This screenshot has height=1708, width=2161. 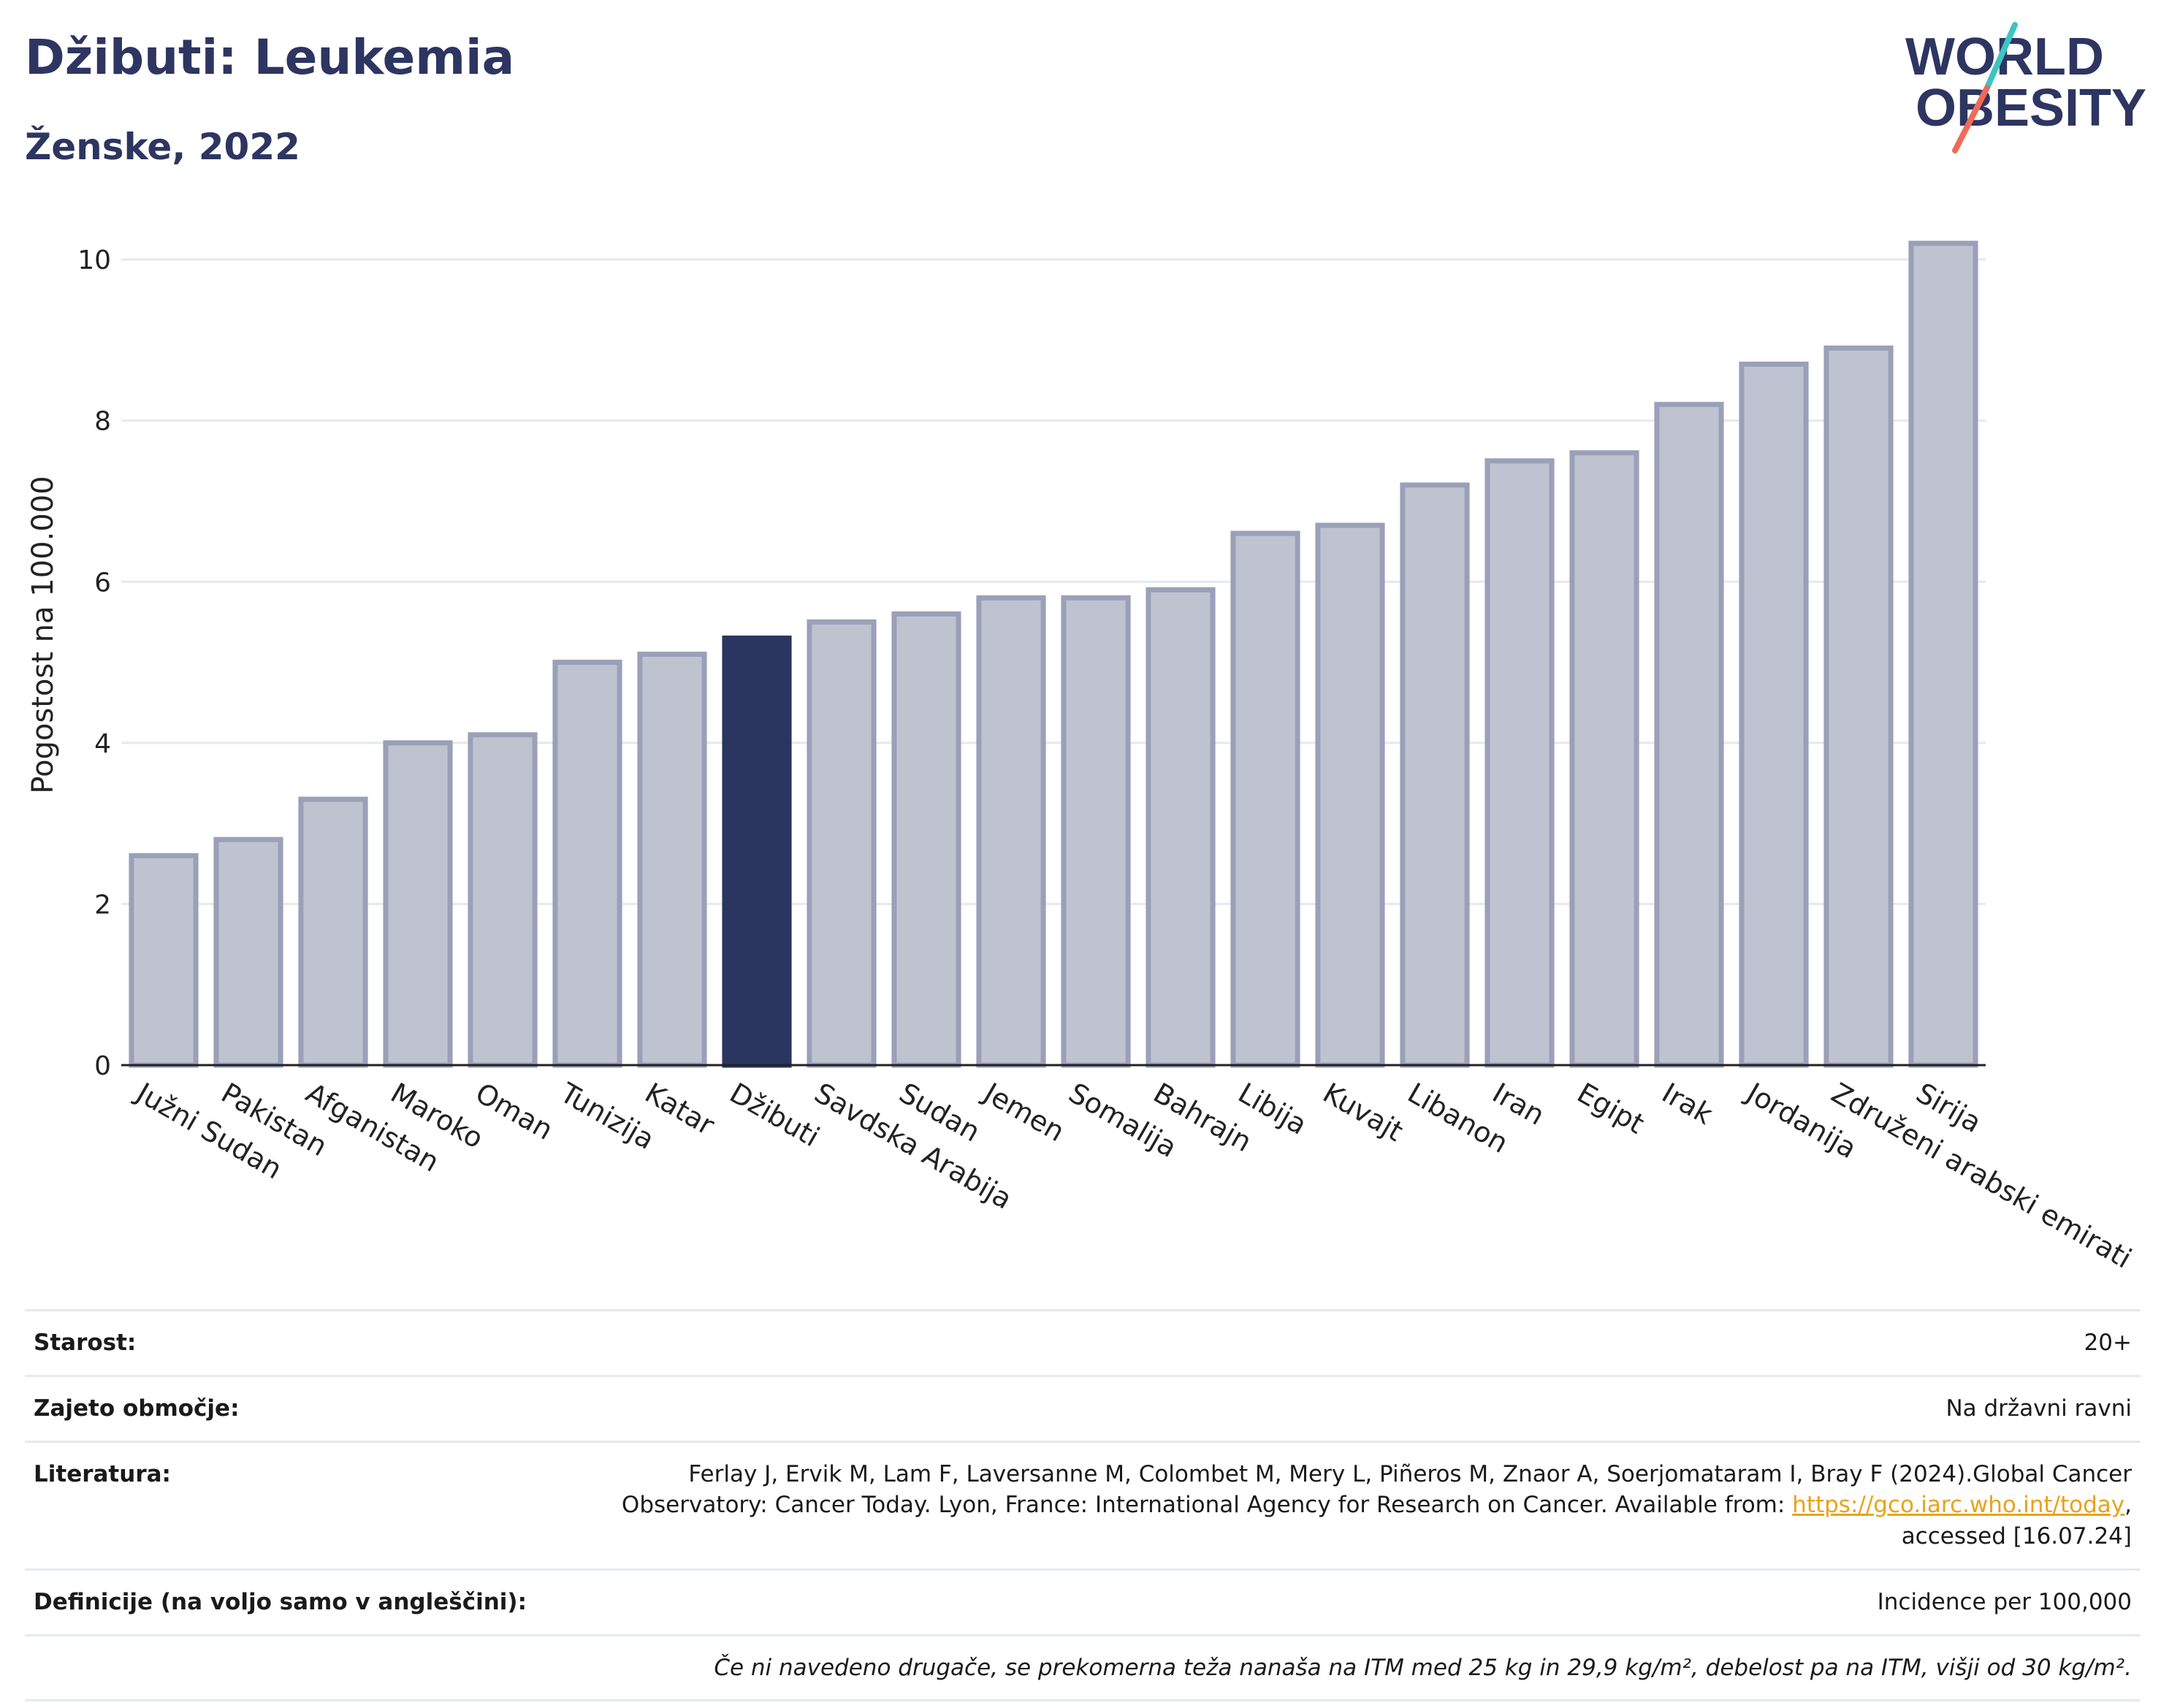 I want to click on bar-afganistan, so click(x=333, y=932).